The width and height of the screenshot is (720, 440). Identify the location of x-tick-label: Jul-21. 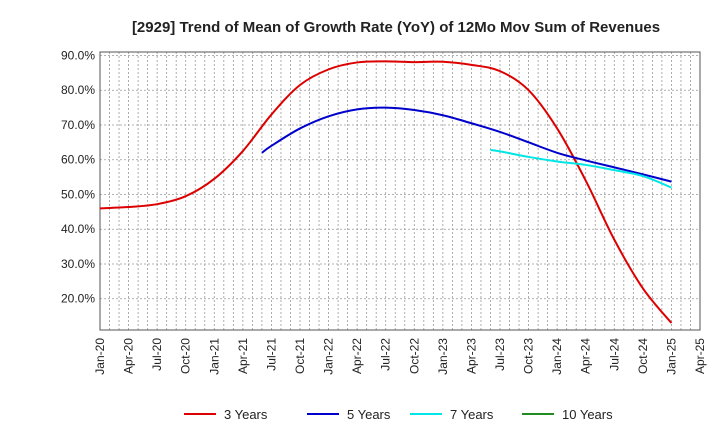
(271, 354).